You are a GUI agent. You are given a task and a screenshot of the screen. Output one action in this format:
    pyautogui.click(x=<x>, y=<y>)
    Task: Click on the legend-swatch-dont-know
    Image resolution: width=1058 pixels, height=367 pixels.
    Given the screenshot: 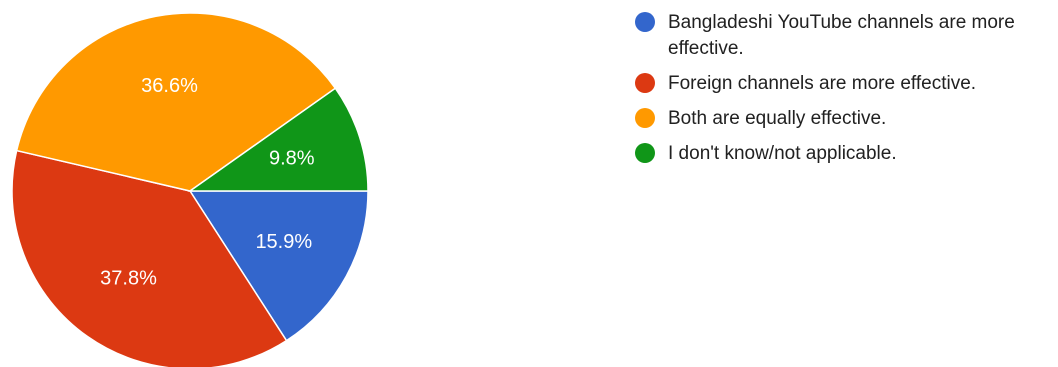 What is the action you would take?
    pyautogui.click(x=645, y=153)
    